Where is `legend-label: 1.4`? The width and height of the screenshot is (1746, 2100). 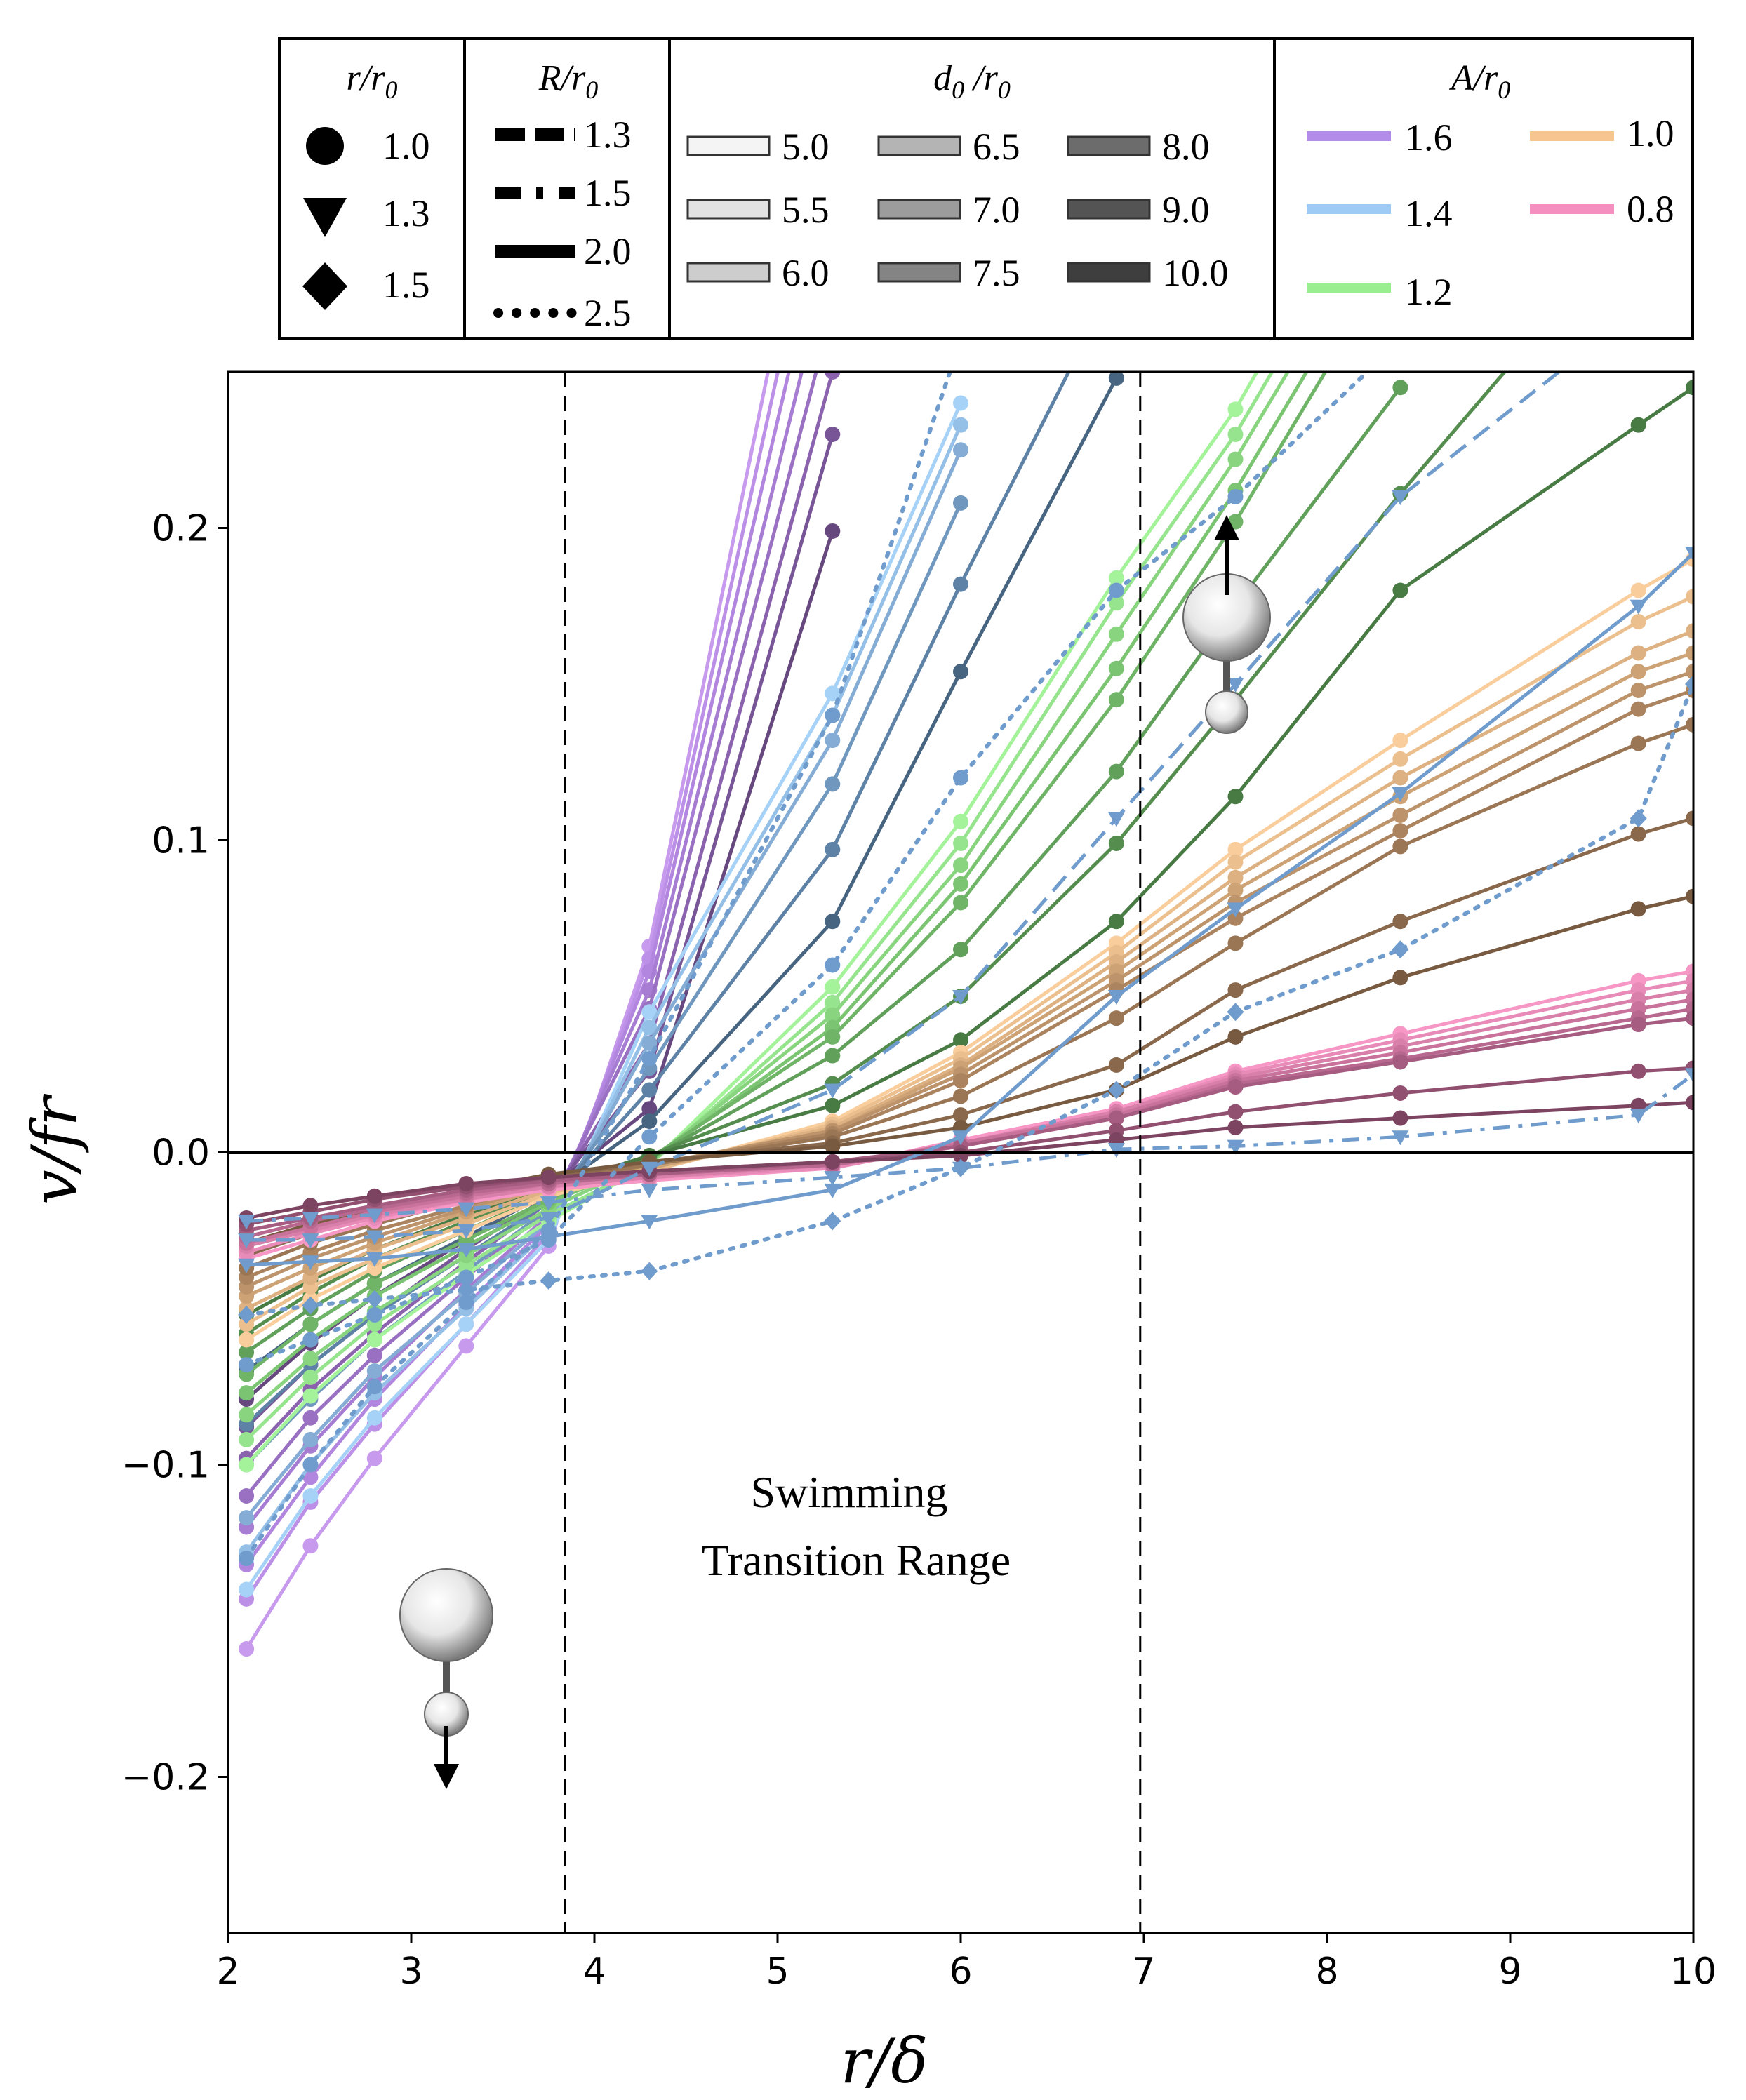
legend-label: 1.4 is located at coordinates (1429, 213).